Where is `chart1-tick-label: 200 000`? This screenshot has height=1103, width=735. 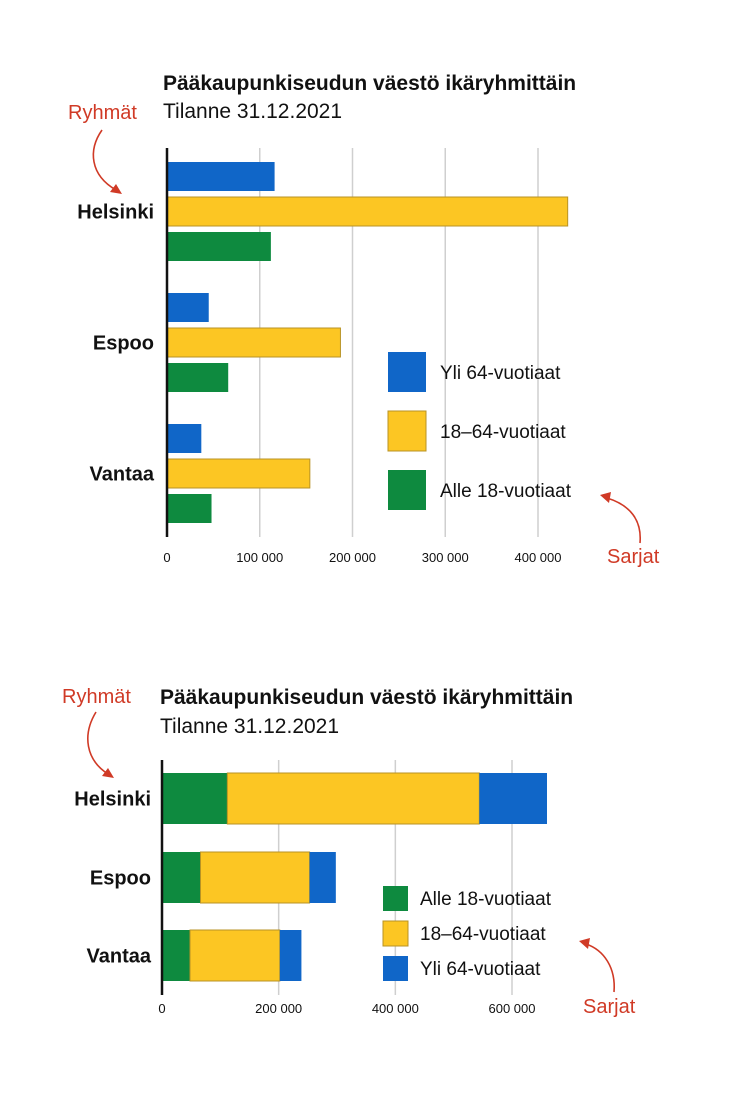 chart1-tick-label: 200 000 is located at coordinates (352, 557).